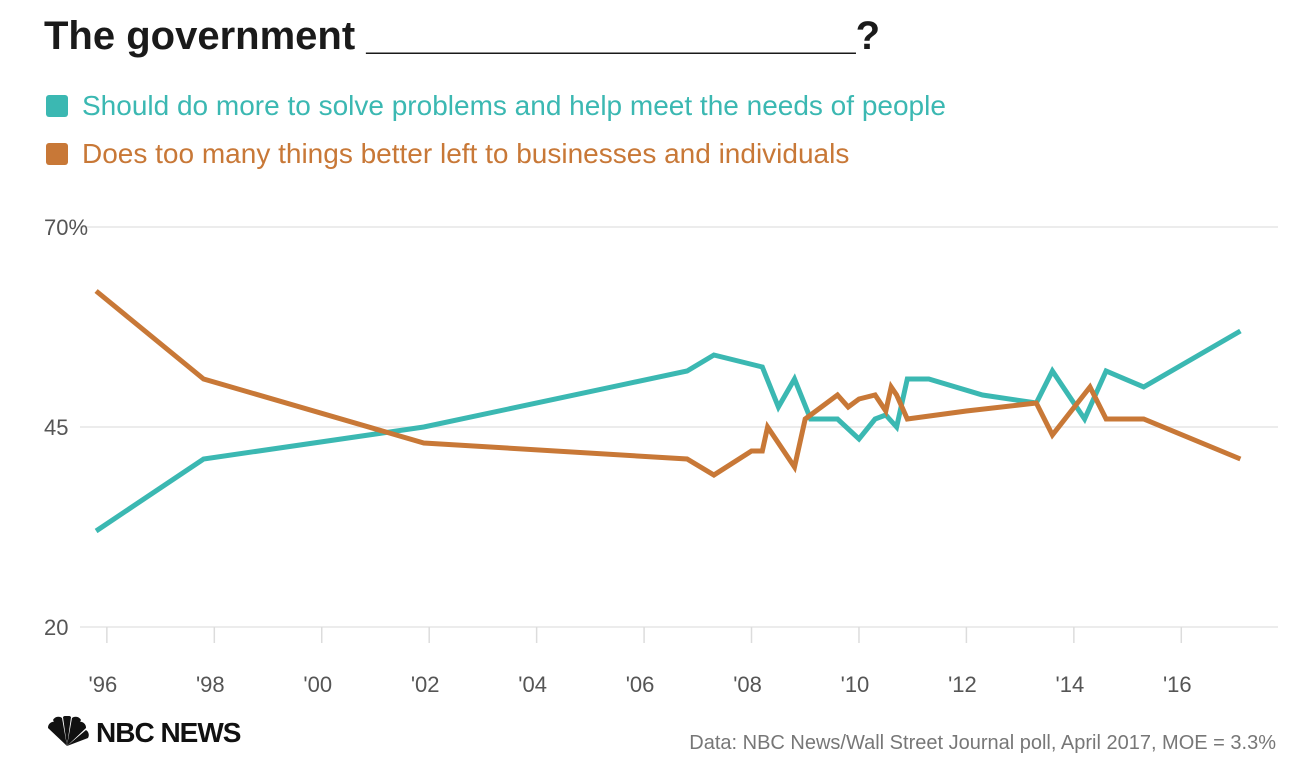 The width and height of the screenshot is (1300, 770). I want to click on logo-text: NBC NEWS, so click(168, 732).